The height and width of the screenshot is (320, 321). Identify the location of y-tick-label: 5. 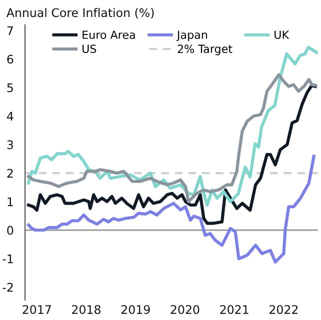
(10, 87).